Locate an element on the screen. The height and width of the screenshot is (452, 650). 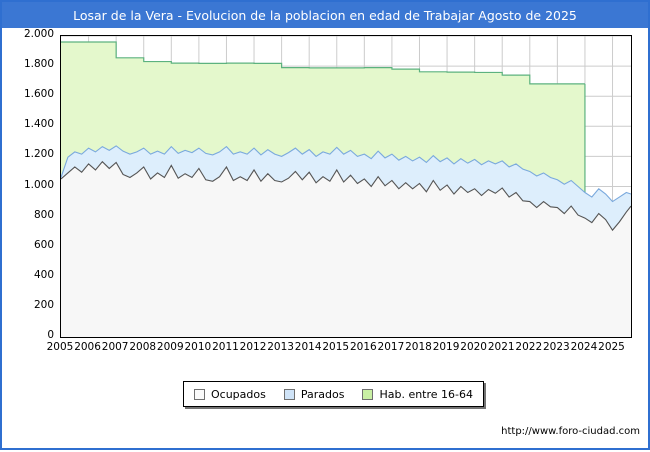
x-tick-label: 2016 is located at coordinates (363, 347).